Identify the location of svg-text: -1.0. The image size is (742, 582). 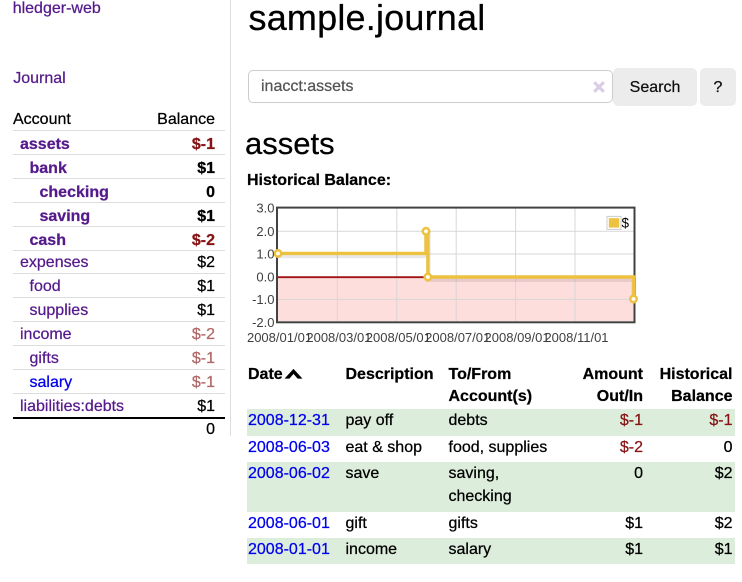
(263, 299).